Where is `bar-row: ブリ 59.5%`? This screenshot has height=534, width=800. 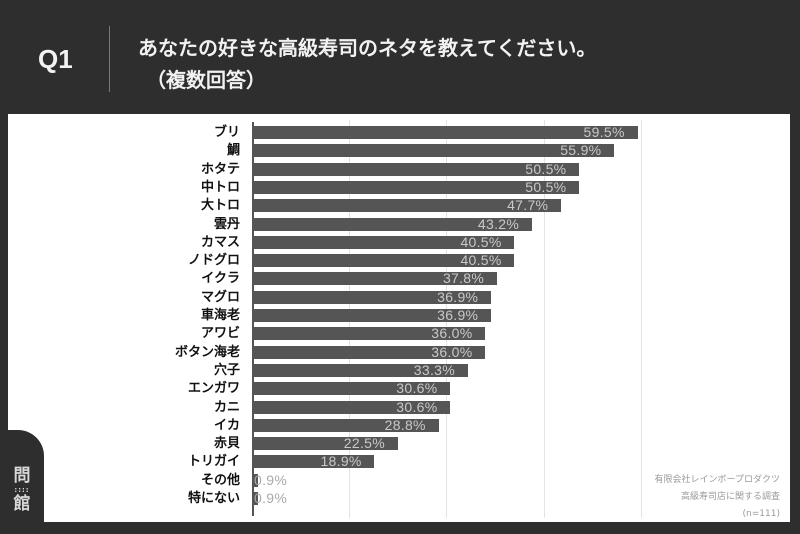 bar-row: ブリ 59.5% is located at coordinates (400, 133).